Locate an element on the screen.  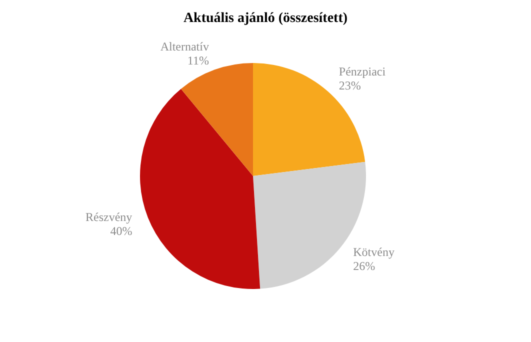
data-label: 26% is located at coordinates (364, 265).